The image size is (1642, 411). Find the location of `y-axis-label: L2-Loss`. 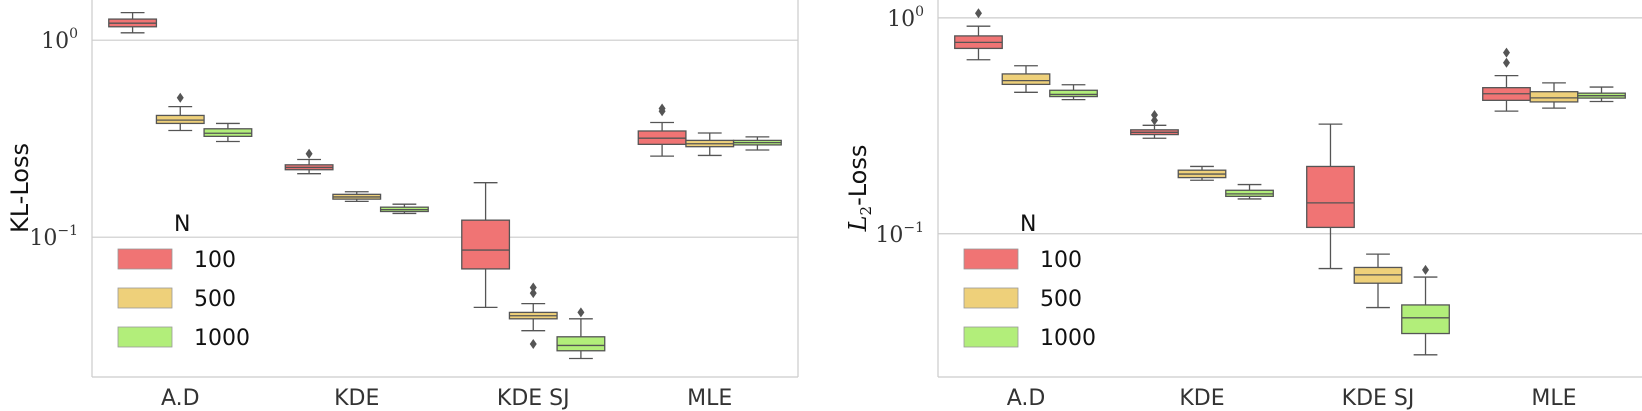

y-axis-label: L2-Loss is located at coordinates (859, 189).